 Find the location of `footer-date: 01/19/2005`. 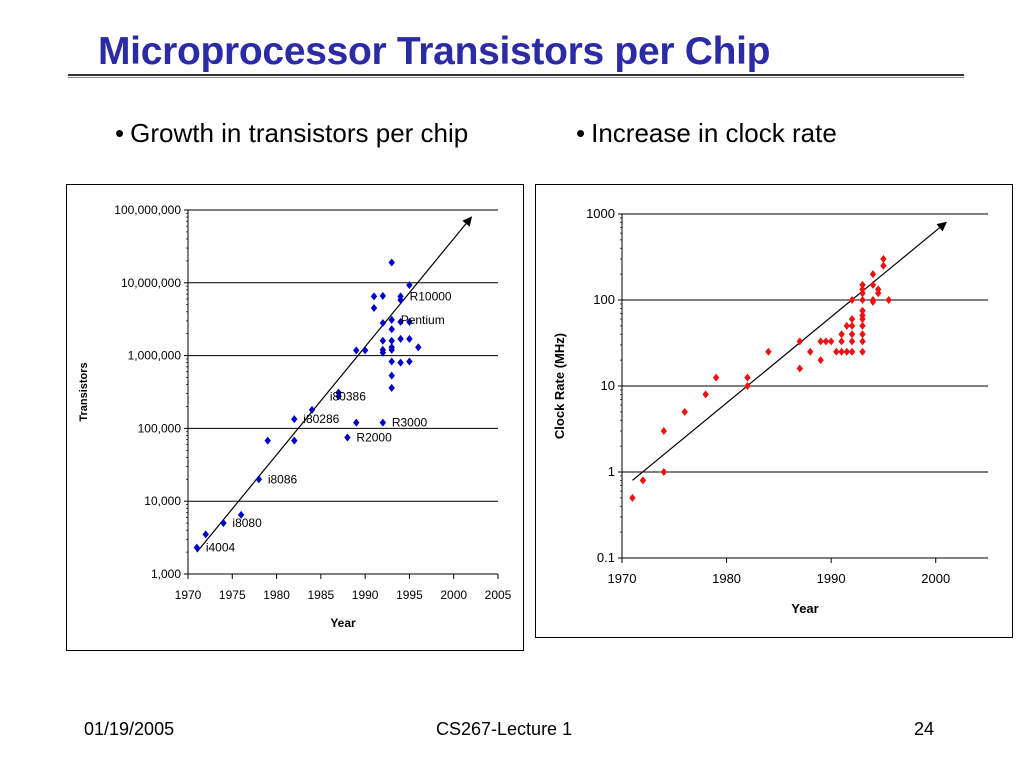

footer-date: 01/19/2005 is located at coordinates (129, 729).